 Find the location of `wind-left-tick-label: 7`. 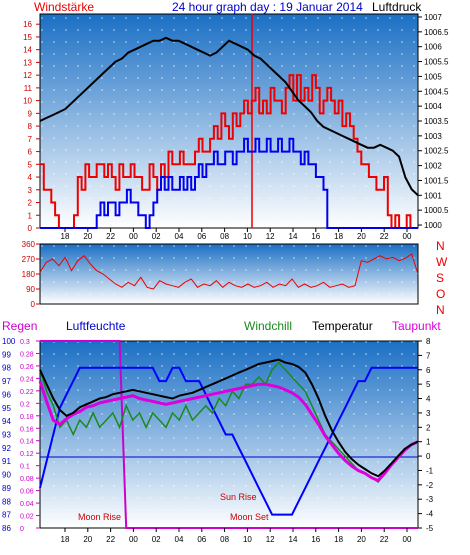

wind-left-tick-label: 7 is located at coordinates (30, 139).